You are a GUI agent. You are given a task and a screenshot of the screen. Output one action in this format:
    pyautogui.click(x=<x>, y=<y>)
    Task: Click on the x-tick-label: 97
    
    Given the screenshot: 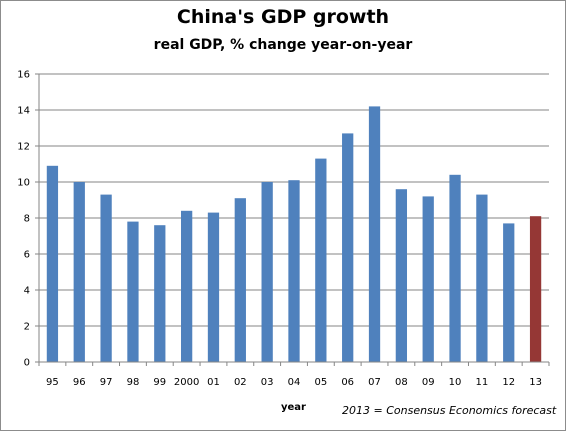 What is the action you would take?
    pyautogui.click(x=106, y=382)
    